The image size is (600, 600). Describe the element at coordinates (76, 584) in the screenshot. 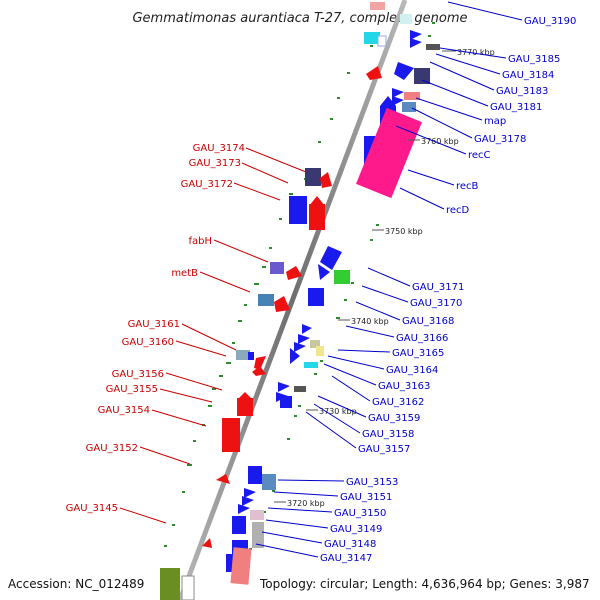

I see `accession-text: Accession: NC_012489` at that location.